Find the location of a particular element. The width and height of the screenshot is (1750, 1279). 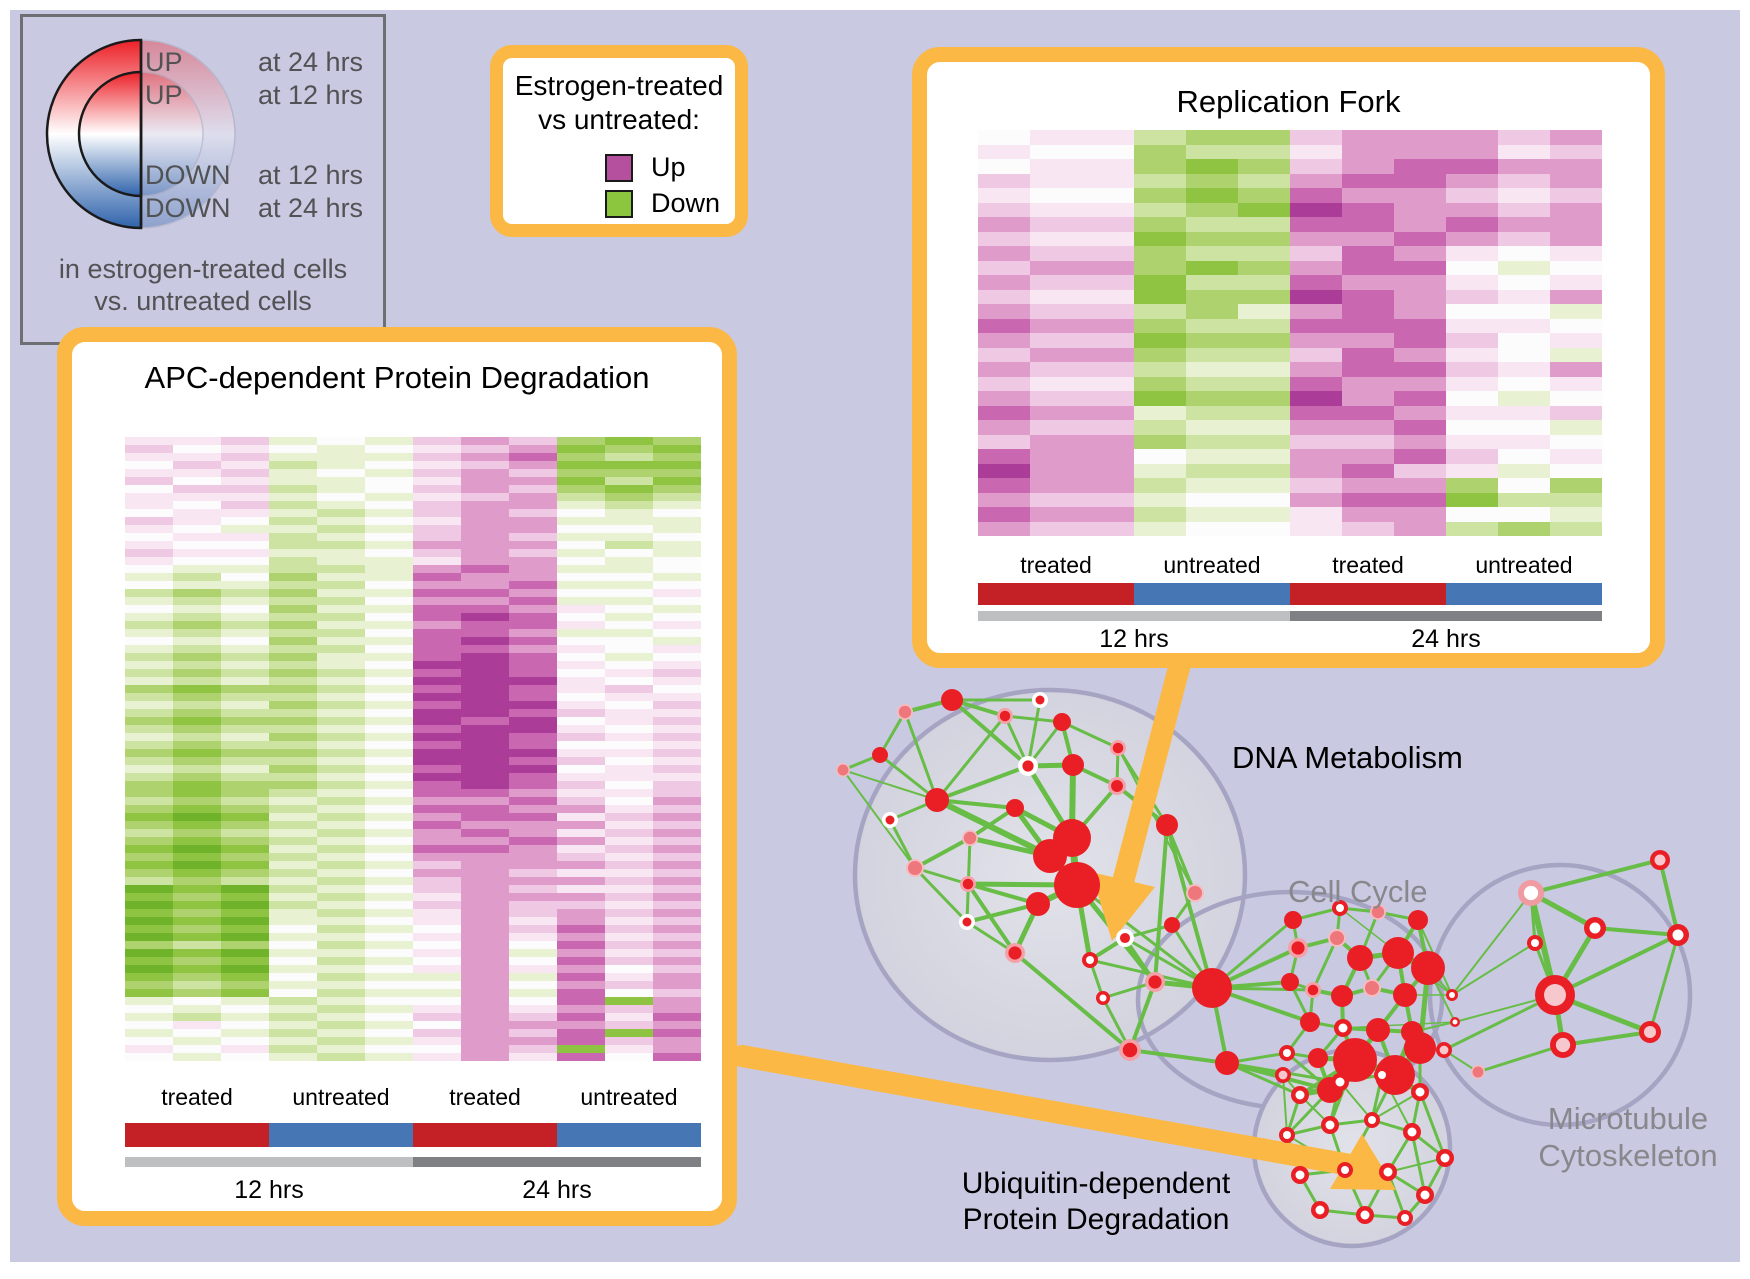

network-node is located at coordinates (880, 755).